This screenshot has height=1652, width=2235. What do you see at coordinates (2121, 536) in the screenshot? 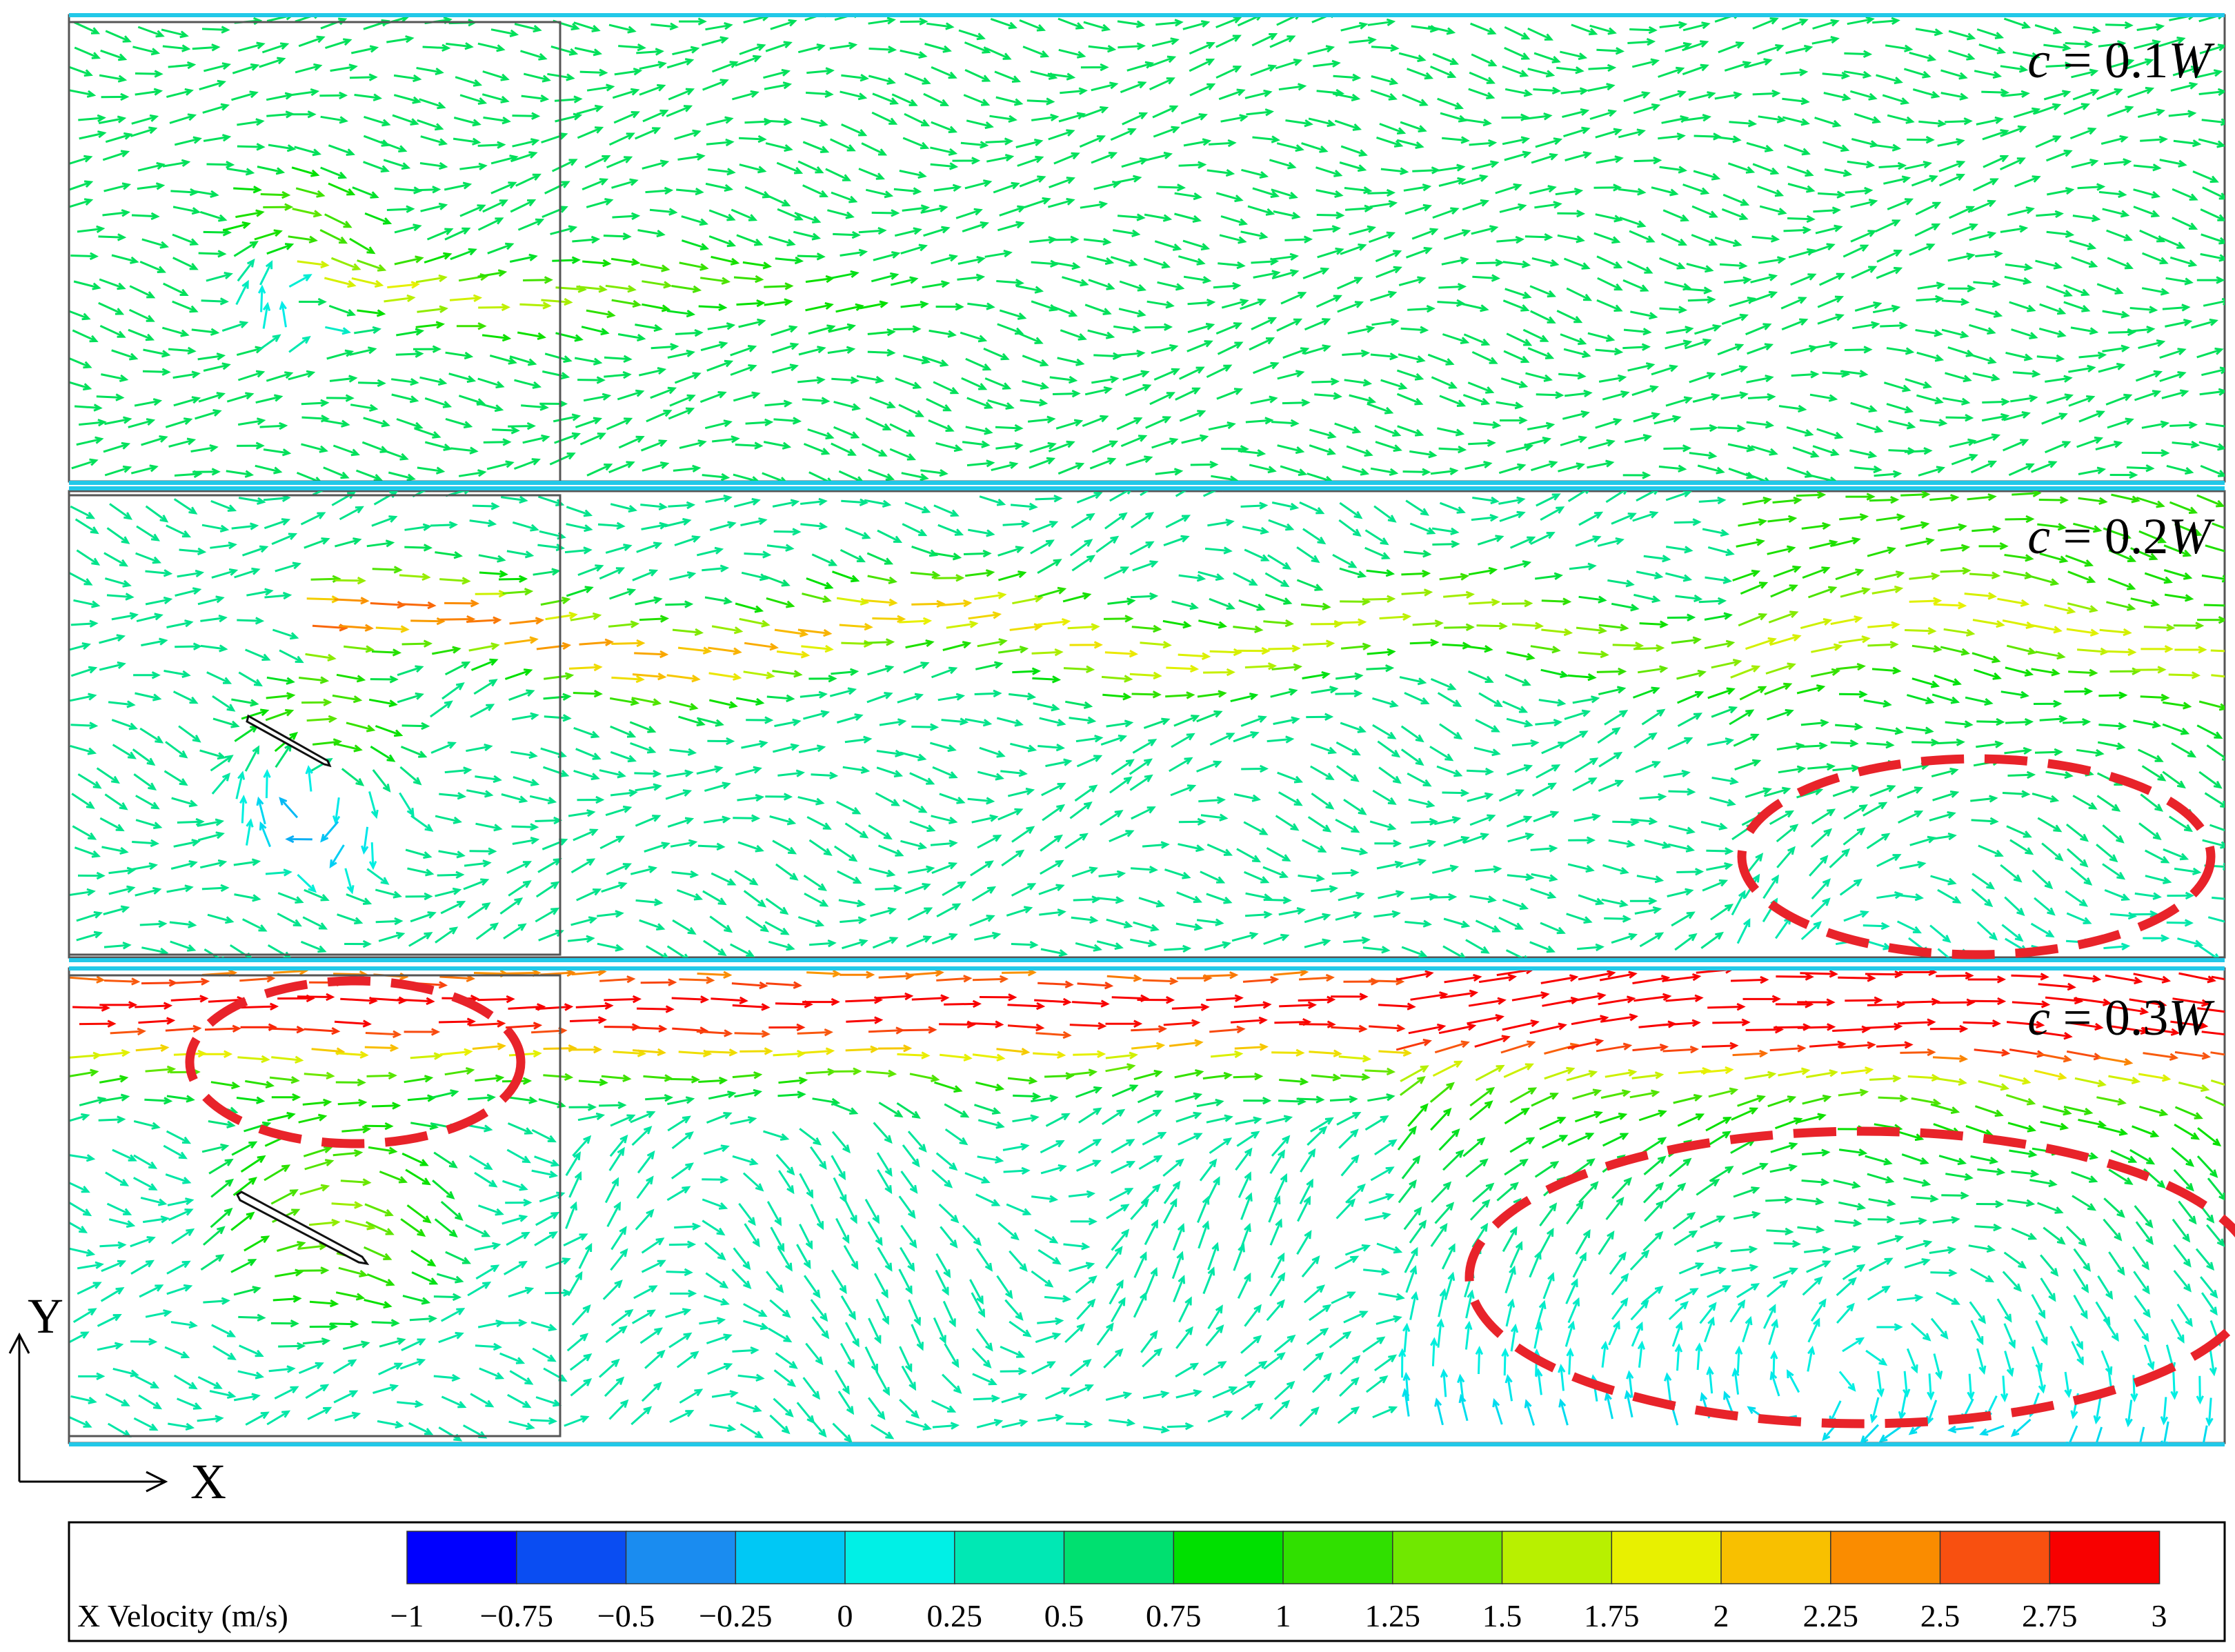
I see `panel-label-mid: c = 0.2W` at bounding box center [2121, 536].